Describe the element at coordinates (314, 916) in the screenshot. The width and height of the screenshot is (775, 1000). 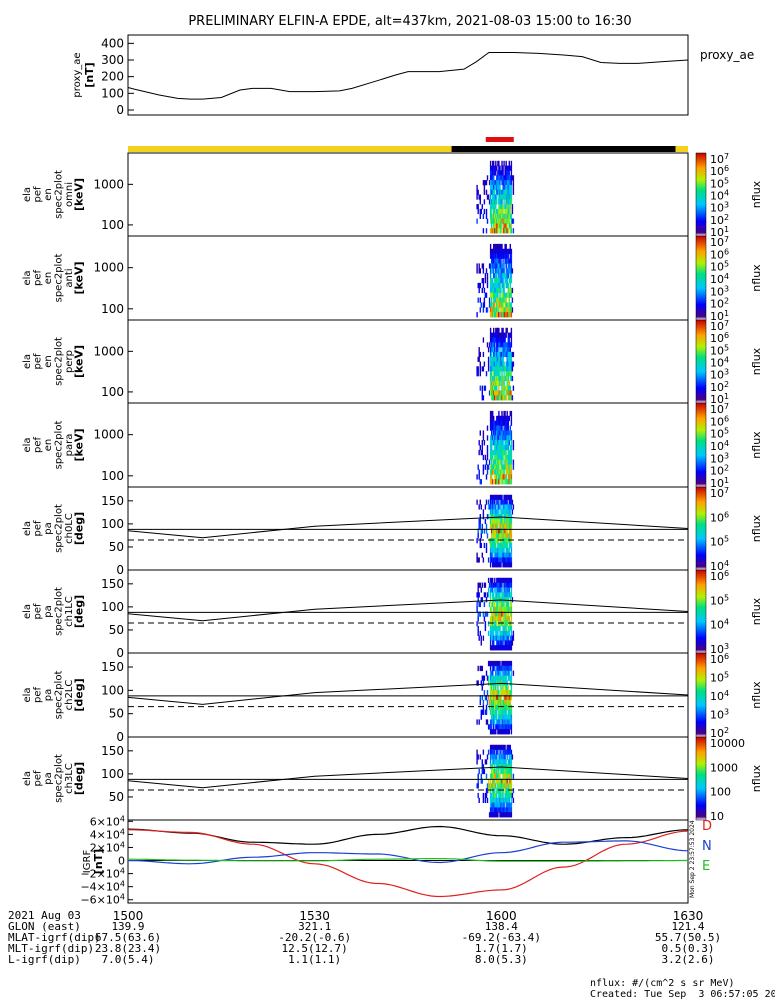
I see `x-tick-label: 1530` at that location.